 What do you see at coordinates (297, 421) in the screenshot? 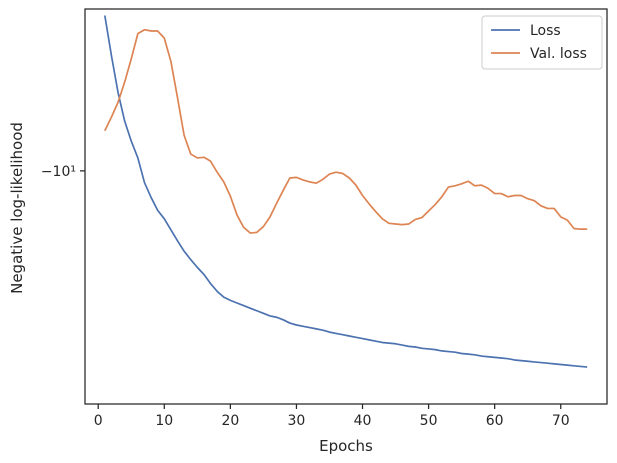
I see `x-tick-label: 30` at bounding box center [297, 421].